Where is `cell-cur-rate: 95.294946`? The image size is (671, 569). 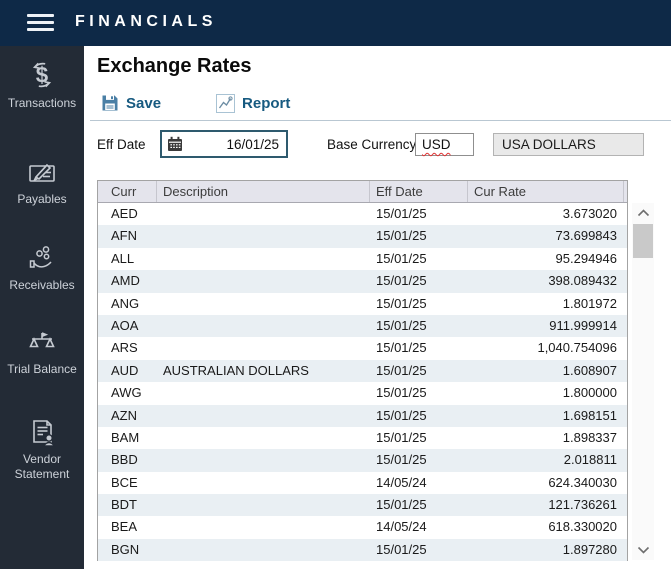
cell-cur-rate: 95.294946 is located at coordinates (586, 258).